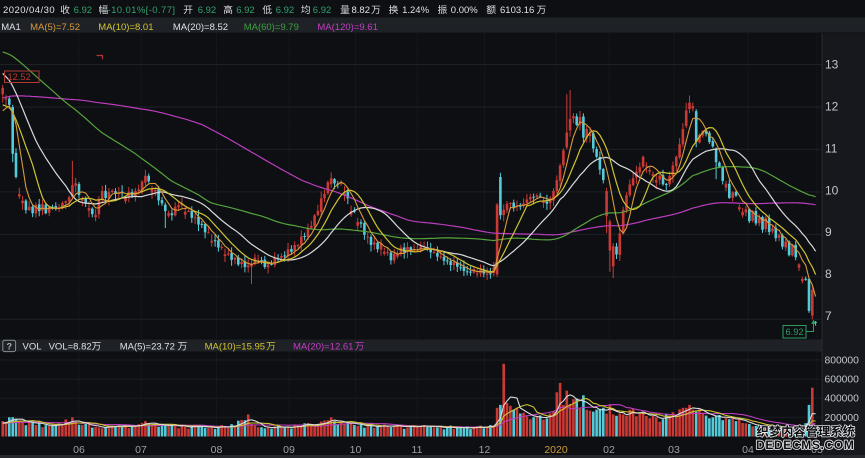 The image size is (865, 458). What do you see at coordinates (832, 65) in the screenshot?
I see `svg-text: 13` at bounding box center [832, 65].